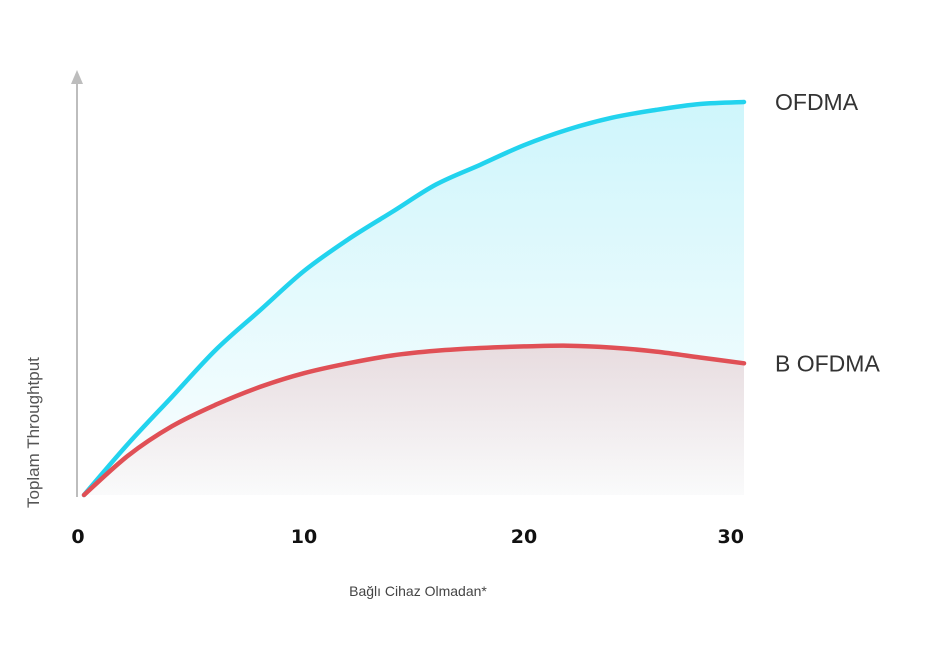  Describe the element at coordinates (524, 537) in the screenshot. I see `x-tick-label: 20` at that location.